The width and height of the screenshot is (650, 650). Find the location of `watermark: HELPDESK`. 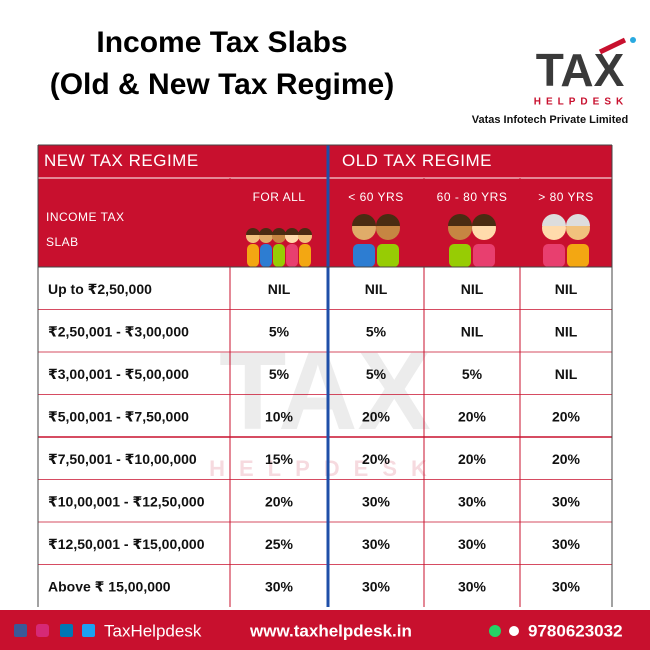

watermark: HELPDESK is located at coordinates (325, 468).